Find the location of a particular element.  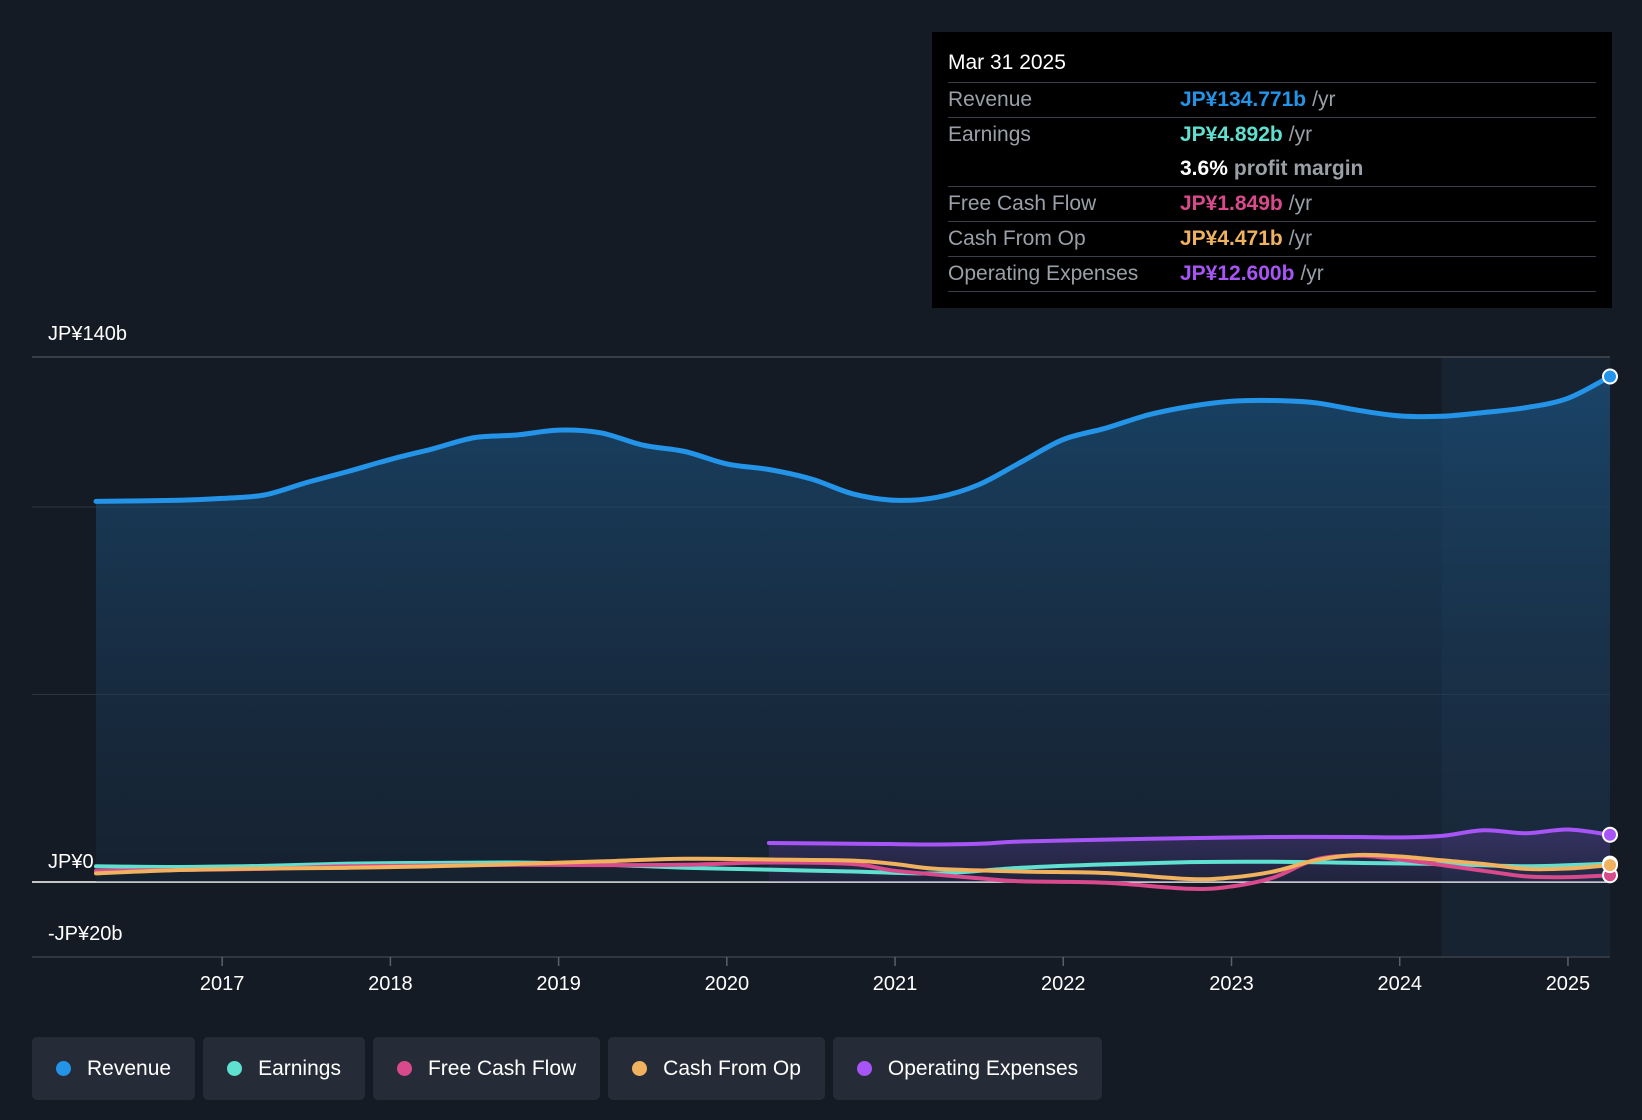

legend-item-cash-from-op: Cash From Op is located at coordinates (716, 1068).